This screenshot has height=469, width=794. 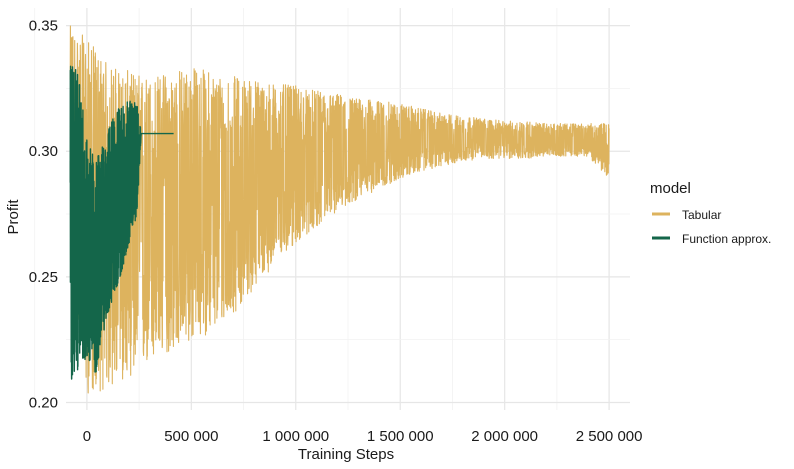 What do you see at coordinates (346, 454) in the screenshot?
I see `x-axis-title: Training Steps` at bounding box center [346, 454].